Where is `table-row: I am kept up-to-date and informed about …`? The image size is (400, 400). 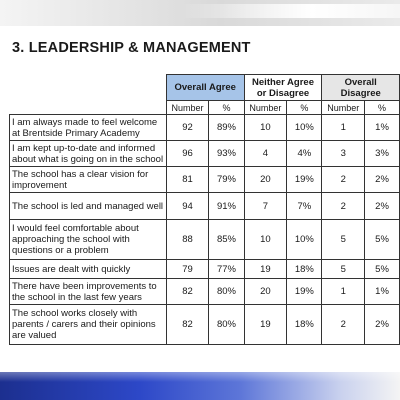
table-row: I am kept up-to-date and informed about … is located at coordinates (204, 153).